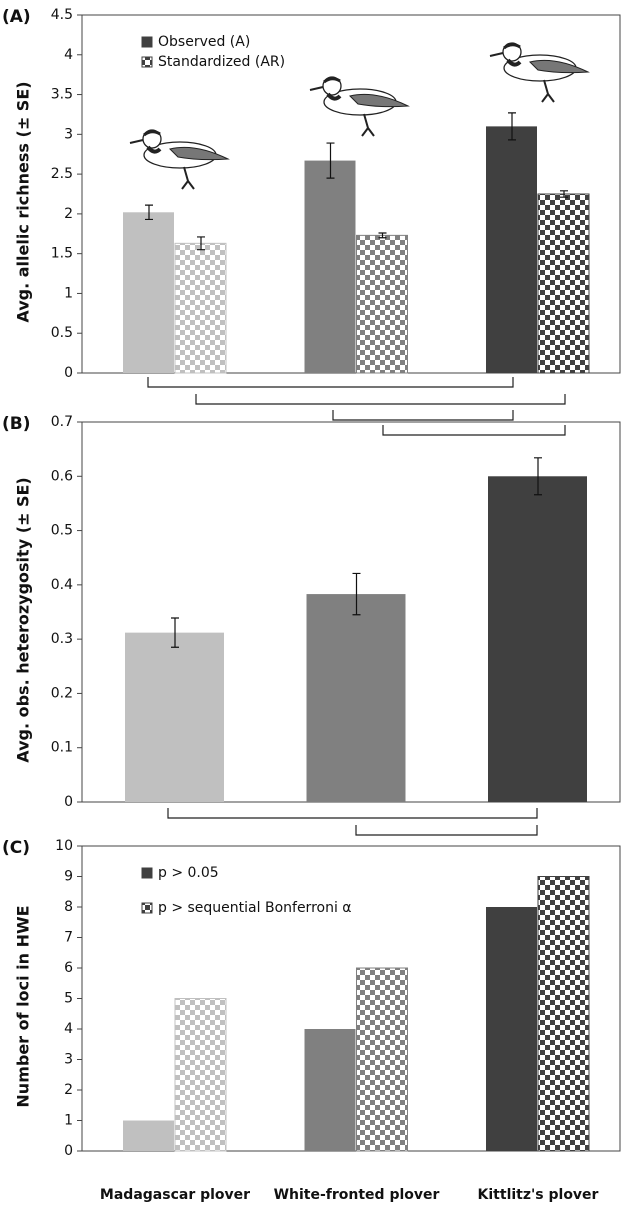 The height and width of the screenshot is (1211, 631). Describe the element at coordinates (68, 999) in the screenshot. I see `y-tick-label: 5` at that location.